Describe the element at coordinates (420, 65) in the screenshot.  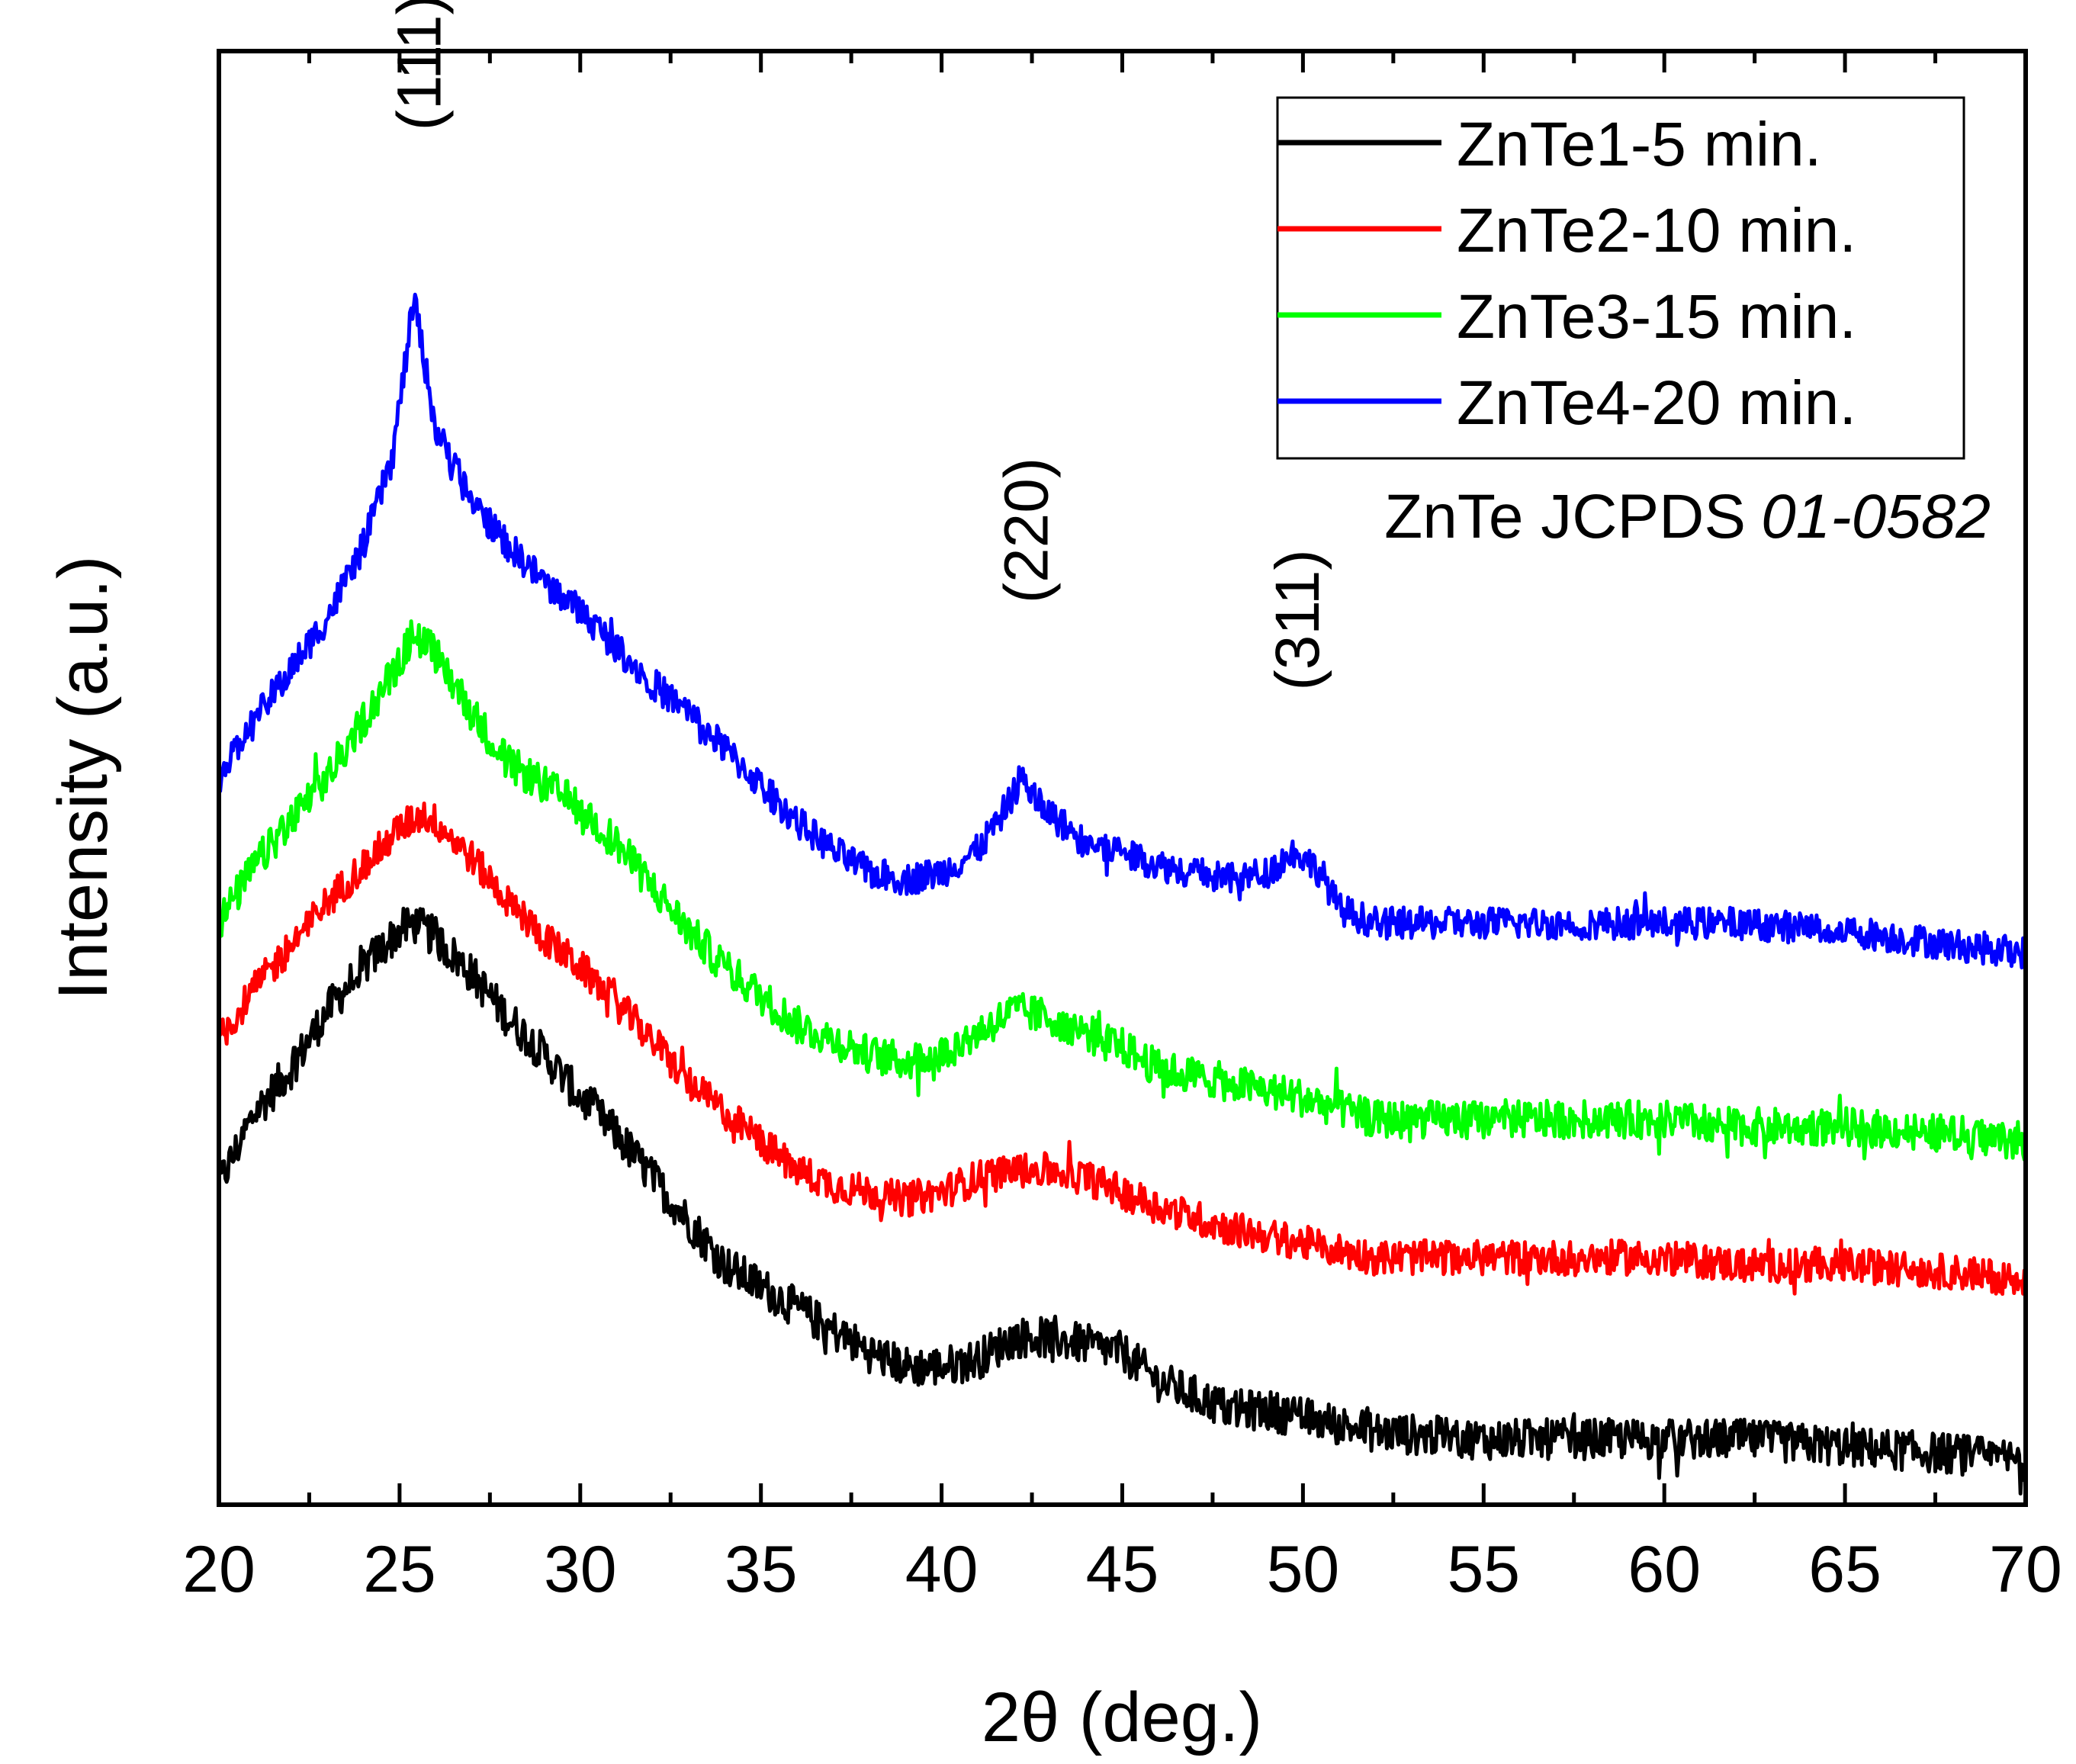
I see `peak-label-1: (111)` at that location.